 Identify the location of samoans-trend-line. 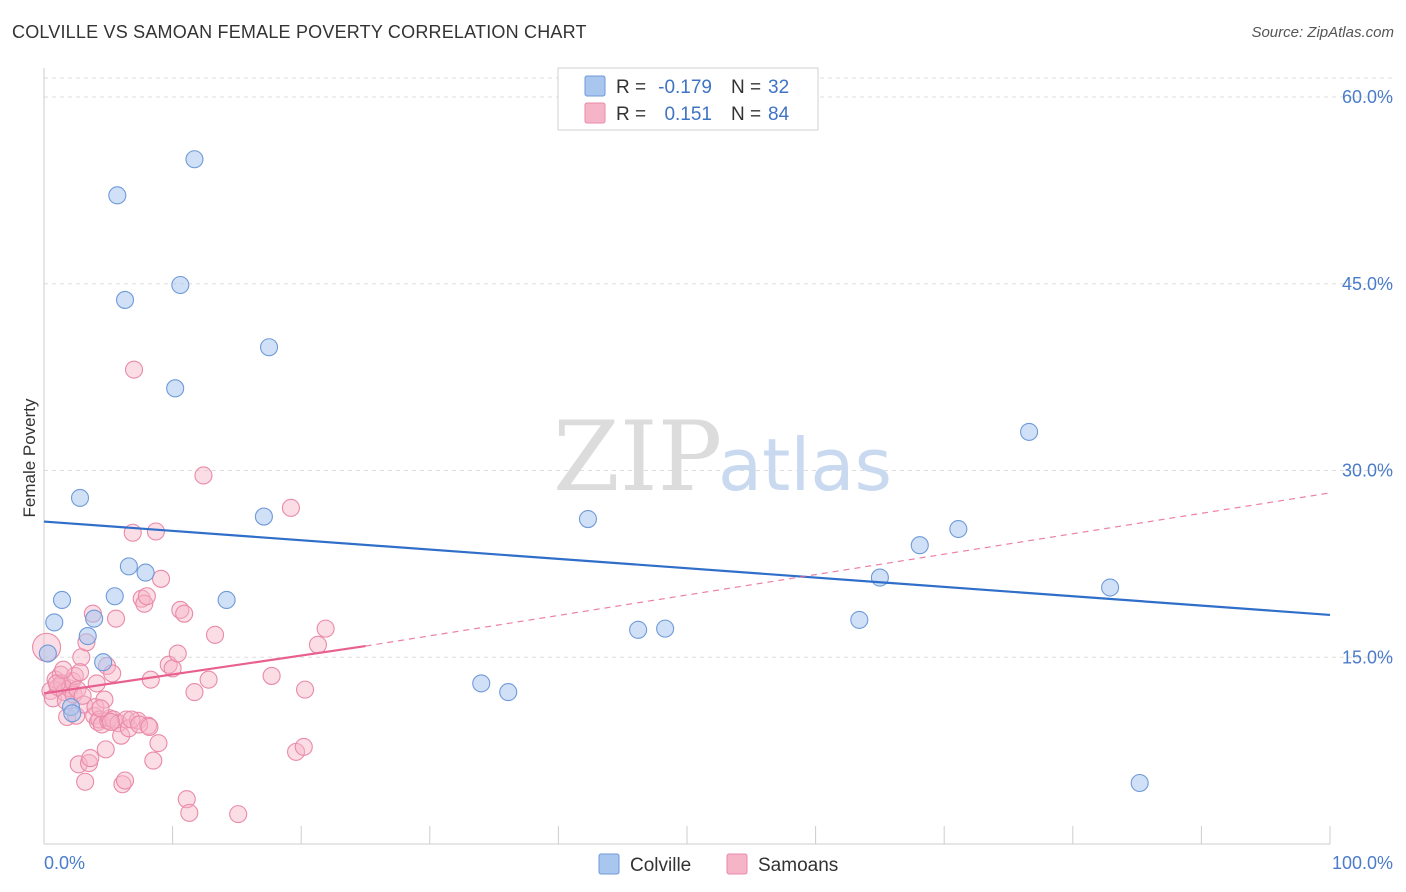
(204, 669).